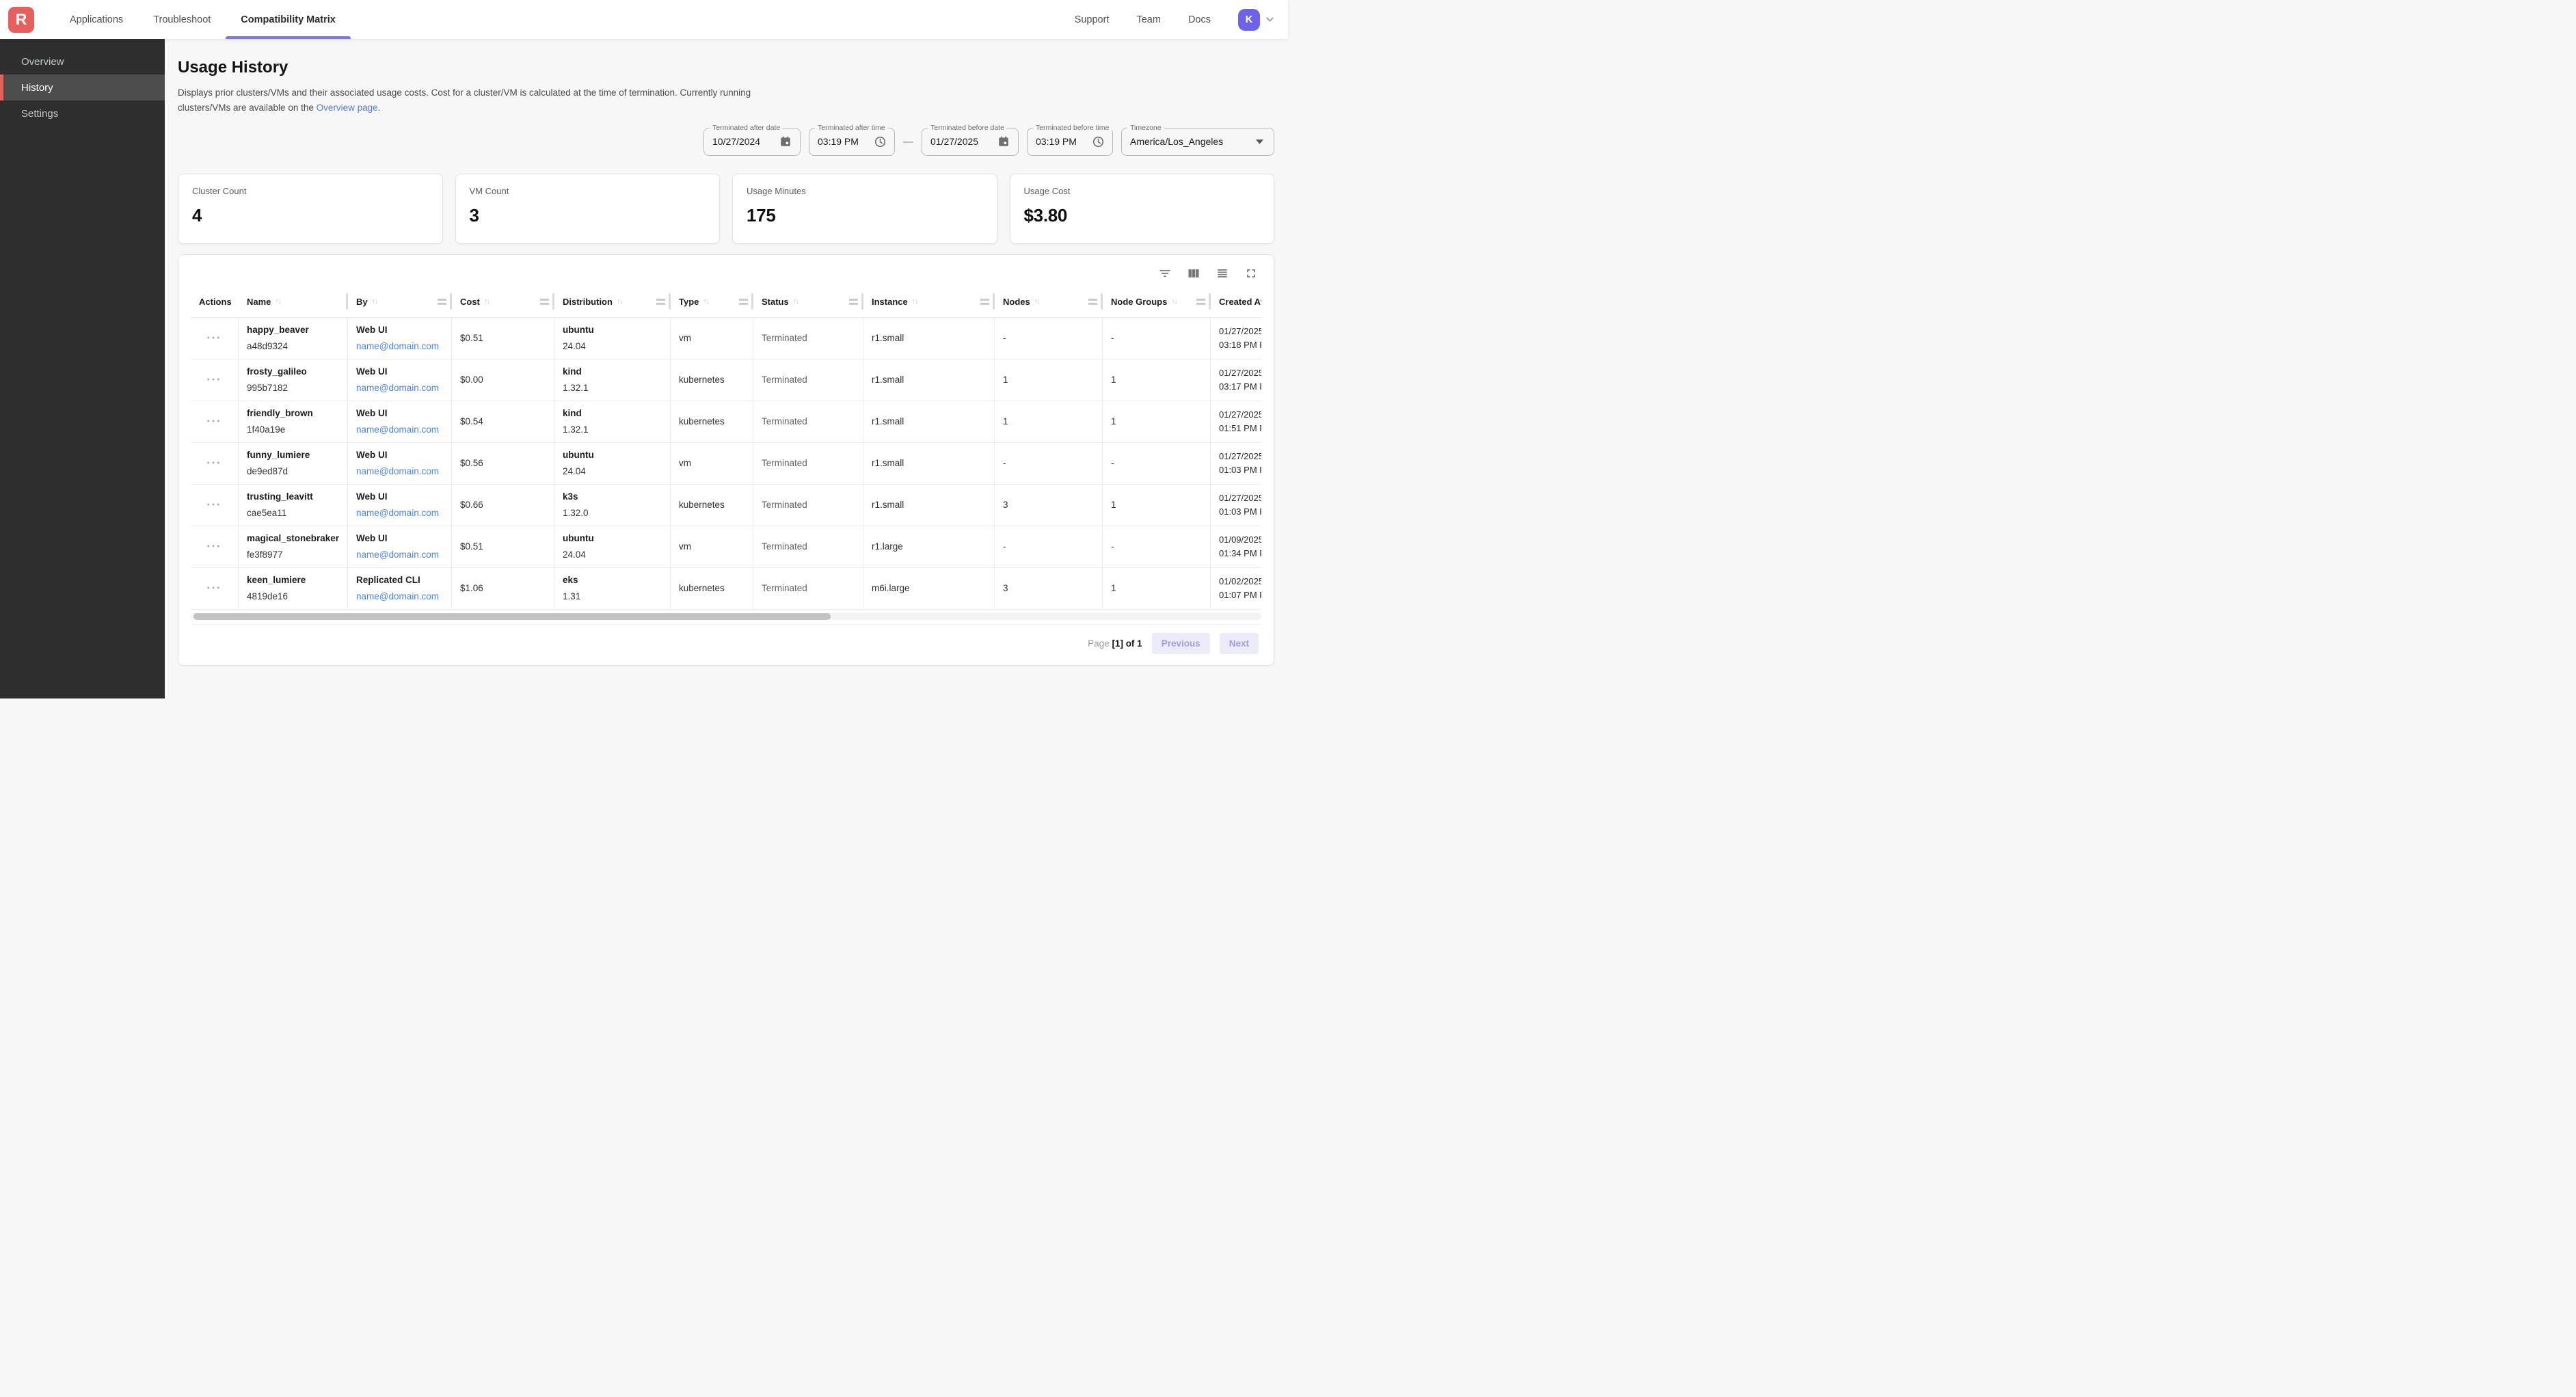 This screenshot has width=2576, height=1397. I want to click on filter-value: 01/27/2025, so click(954, 142).